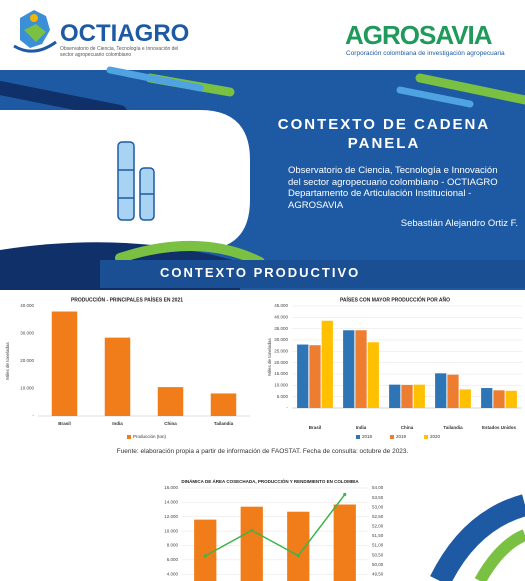 This screenshot has width=525, height=581. What do you see at coordinates (378, 487) in the screenshot?
I see `y2-tick-label: 54,00` at bounding box center [378, 487].